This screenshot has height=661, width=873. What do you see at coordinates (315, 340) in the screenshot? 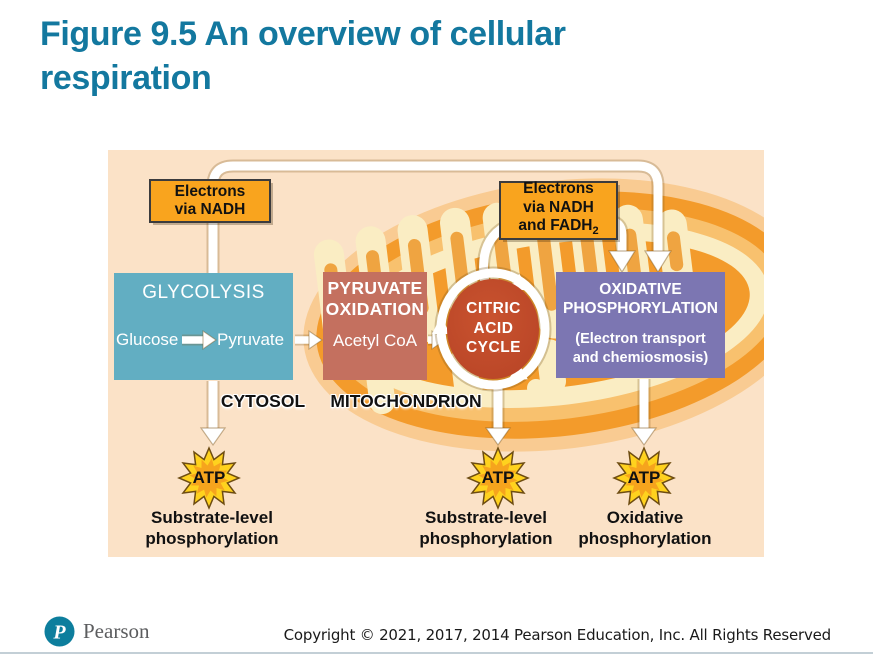
I see `arrowhead-pyruvate-acetyl` at bounding box center [315, 340].